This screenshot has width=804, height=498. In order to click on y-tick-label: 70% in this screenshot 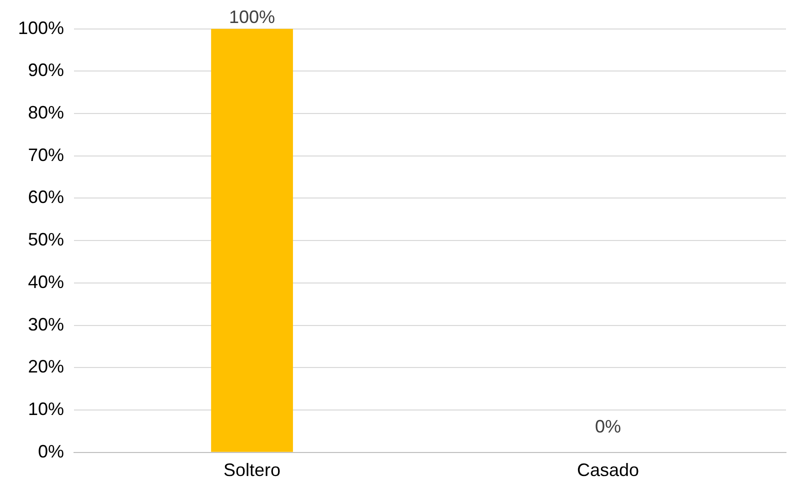, I will do `click(46, 154)`.